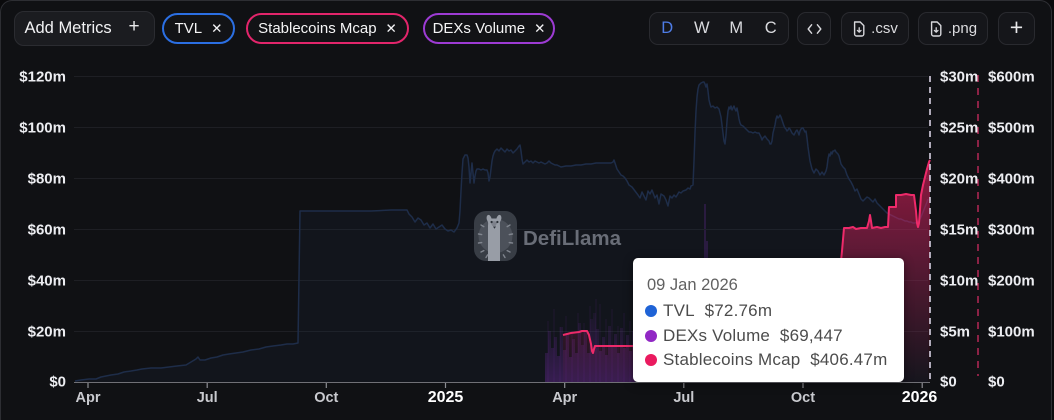 This screenshot has height=420, width=1054. I want to click on svg-text: $300m, so click(1011, 230).